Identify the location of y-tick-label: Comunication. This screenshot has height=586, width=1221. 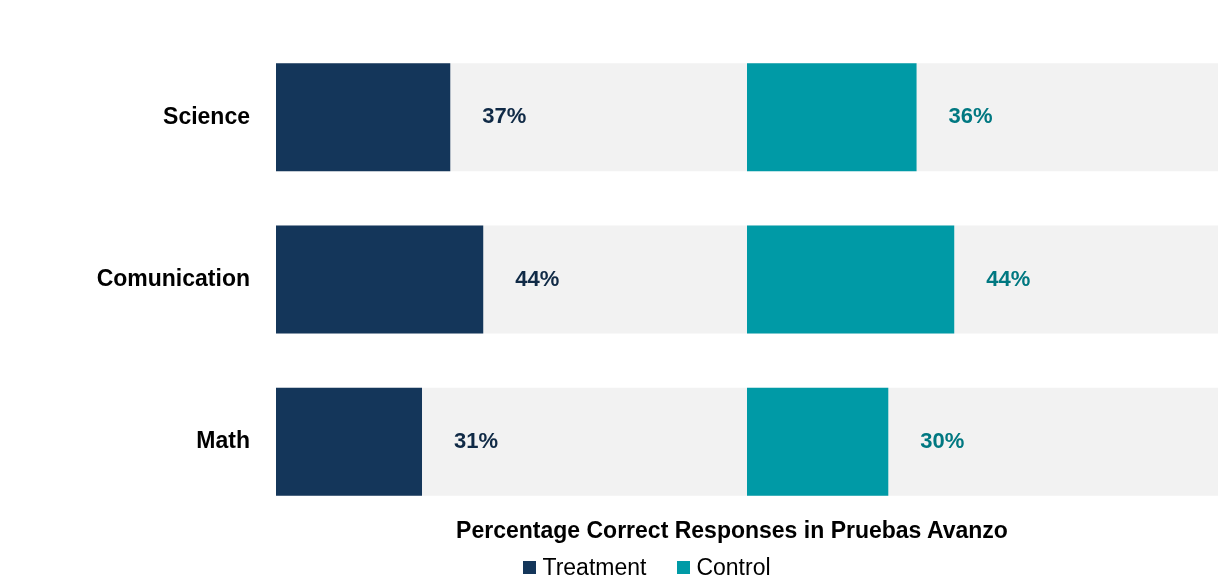
(173, 277).